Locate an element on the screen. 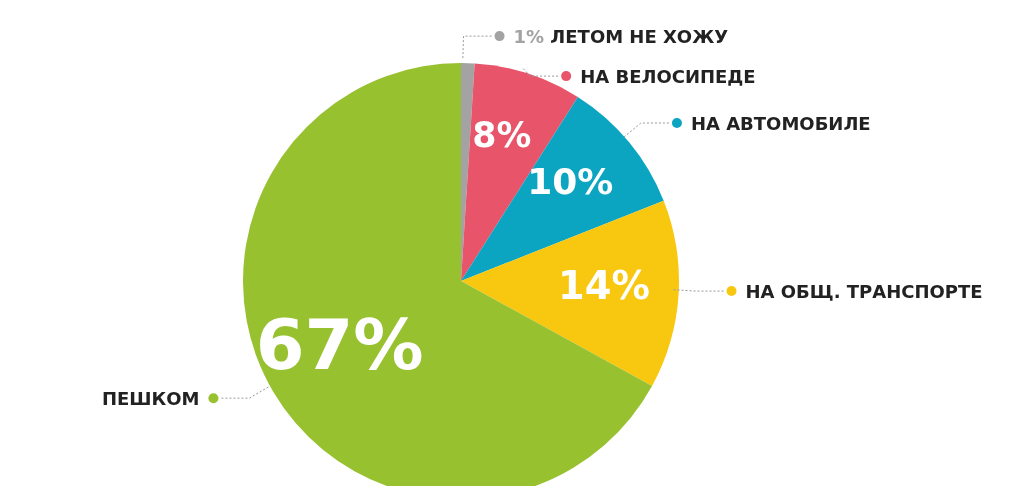 The width and height of the screenshot is (1017, 494). data-label: 8% is located at coordinates (502, 135).